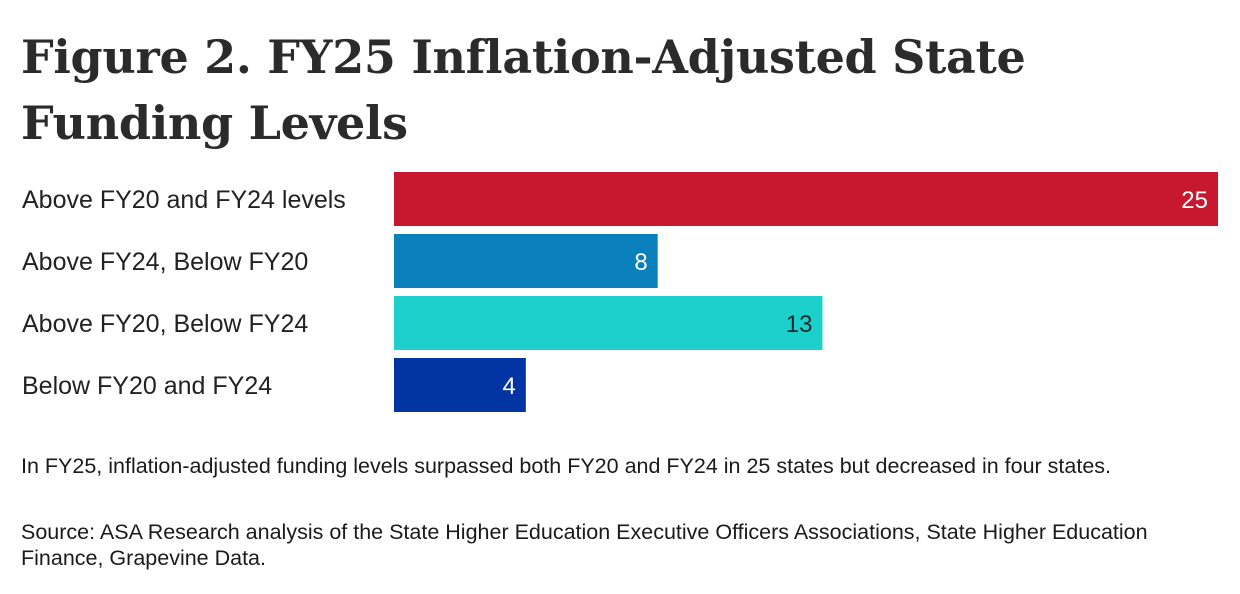 The width and height of the screenshot is (1240, 594). What do you see at coordinates (799, 324) in the screenshot?
I see `data-label: 13` at bounding box center [799, 324].